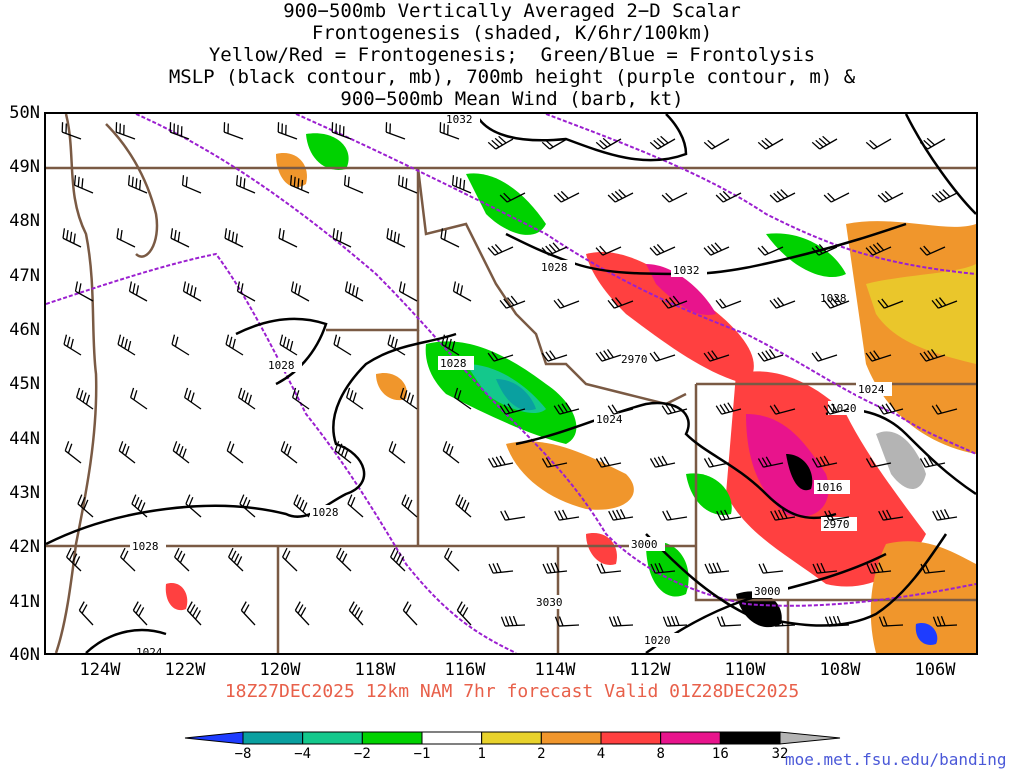 This screenshot has height=769, width=1024. Describe the element at coordinates (20, 384) in the screenshot. I see `lat-label-45n: 45N` at that location.